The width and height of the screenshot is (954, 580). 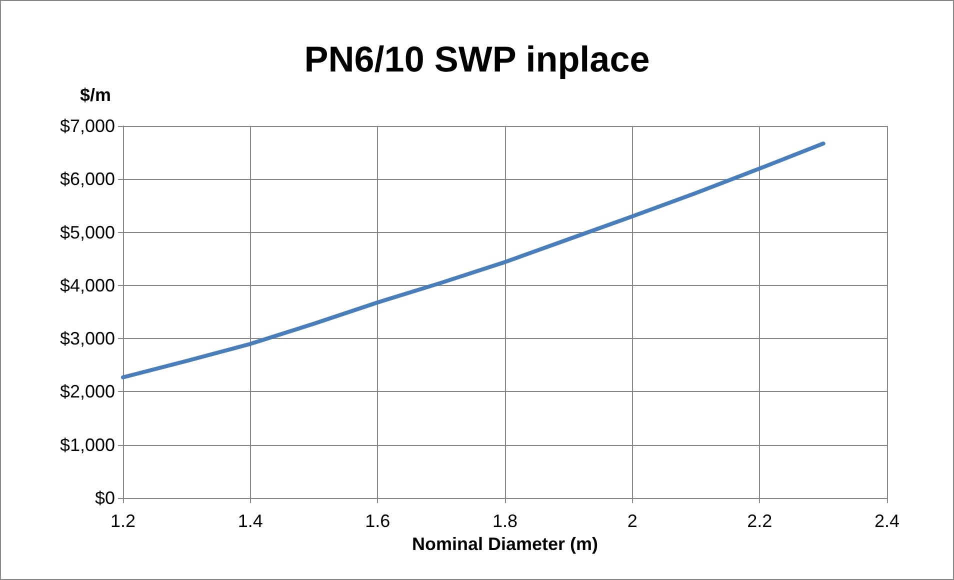 I want to click on y-tick-label: $3,000, so click(x=87, y=338).